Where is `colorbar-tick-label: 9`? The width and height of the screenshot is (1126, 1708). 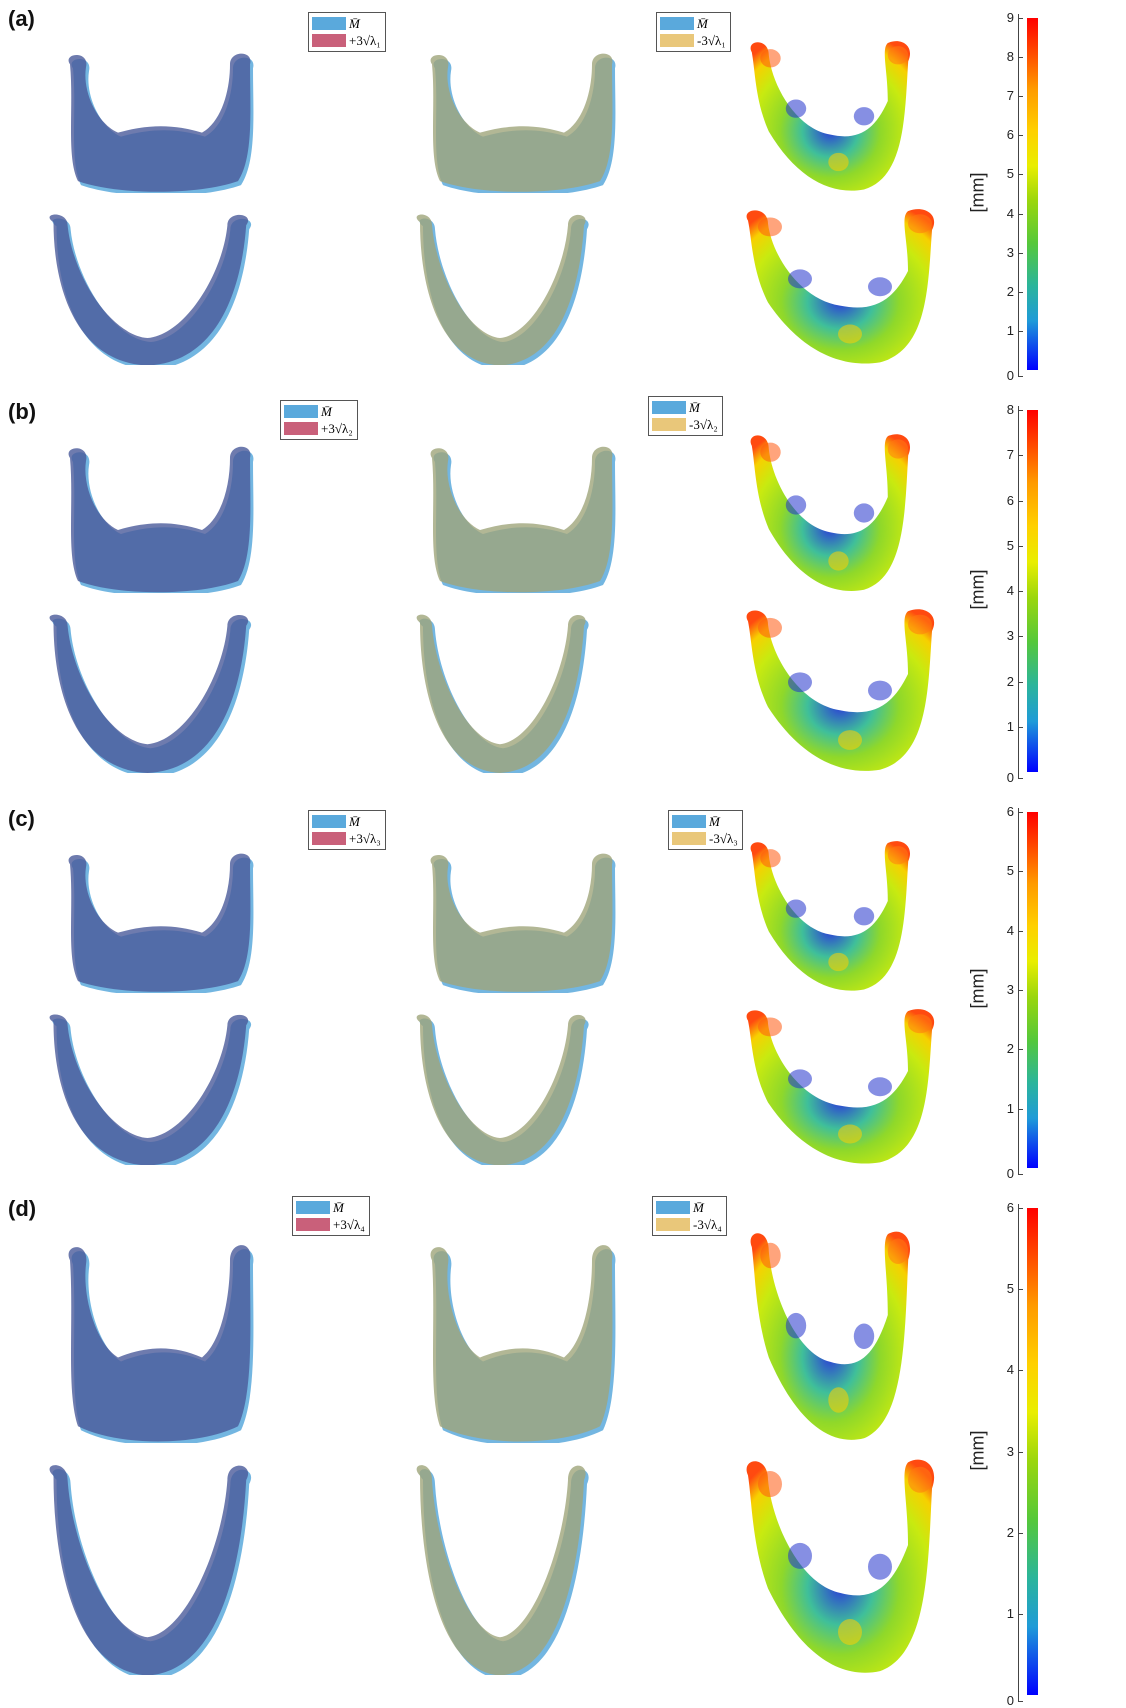 colorbar-tick-label: 9 is located at coordinates (1010, 17).